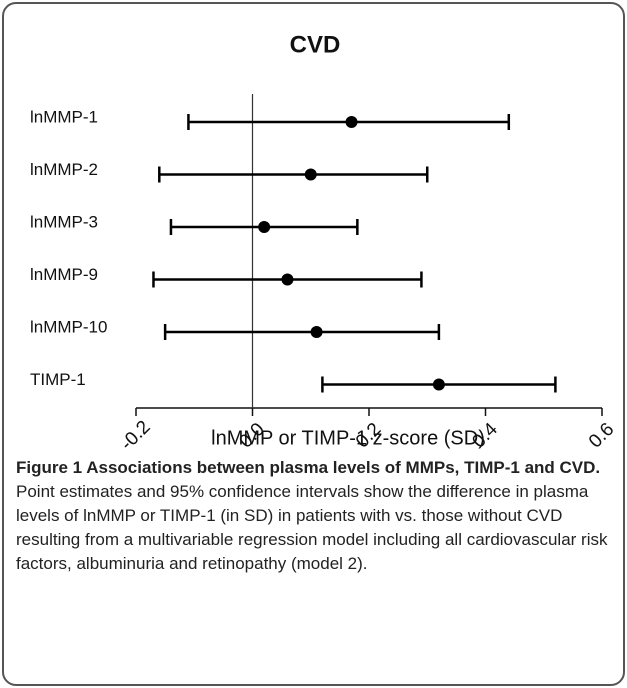 The height and width of the screenshot is (688, 627). Describe the element at coordinates (68, 326) in the screenshot. I see `y-tick-label: lnMMP-10` at that location.